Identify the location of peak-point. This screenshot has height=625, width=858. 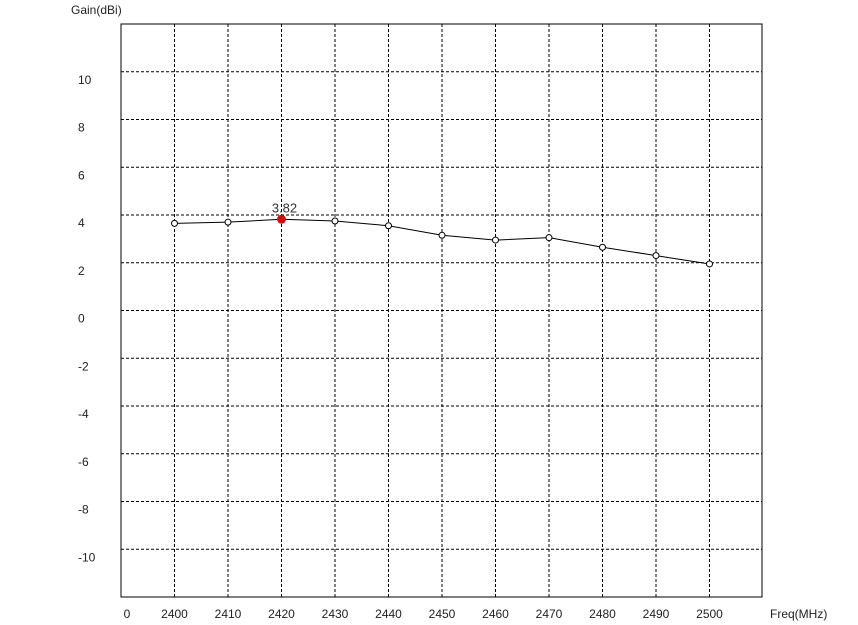
(281, 219).